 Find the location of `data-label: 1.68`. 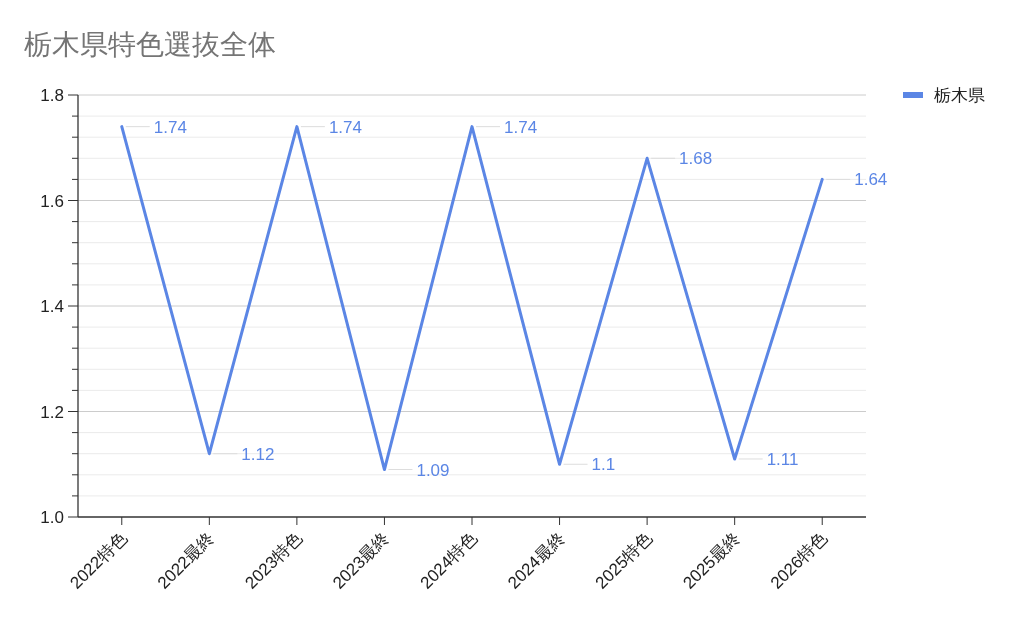

data-label: 1.68 is located at coordinates (696, 159).